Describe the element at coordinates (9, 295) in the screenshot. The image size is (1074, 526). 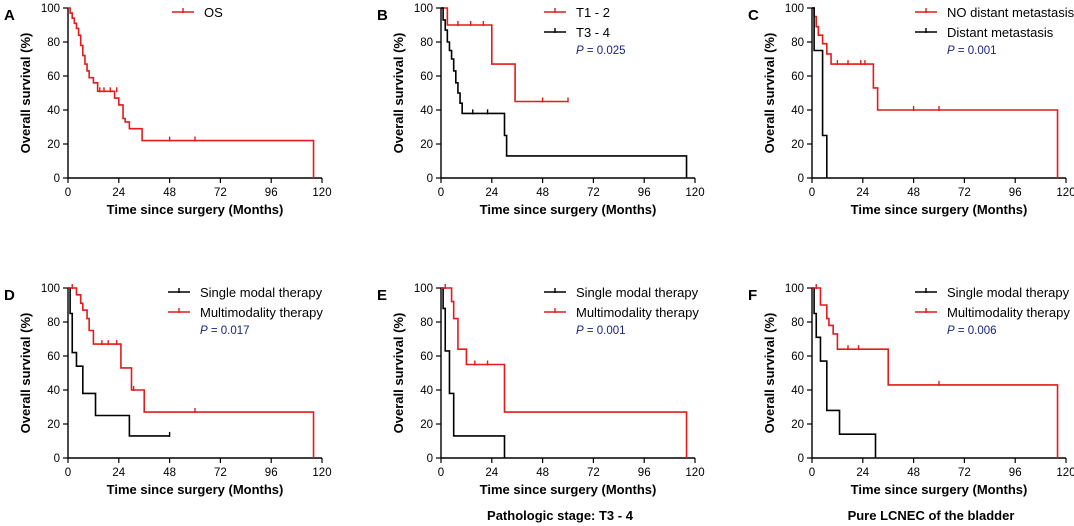
I see `panel-letter: D` at that location.